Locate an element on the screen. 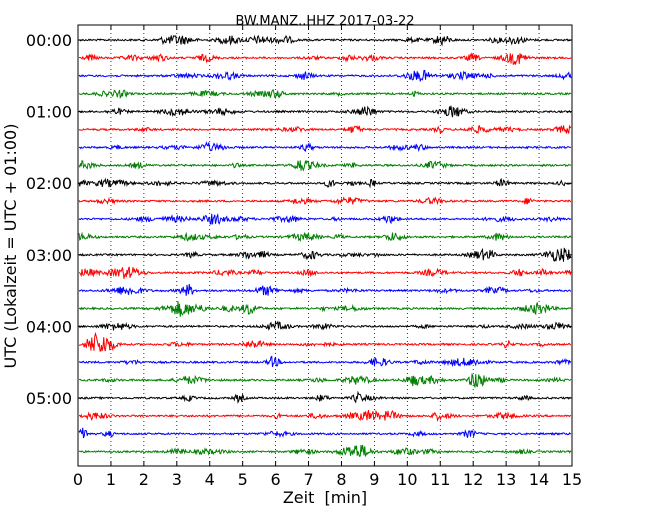 This screenshot has width=650, height=520. y-tick-label: 04:00 is located at coordinates (49, 326).